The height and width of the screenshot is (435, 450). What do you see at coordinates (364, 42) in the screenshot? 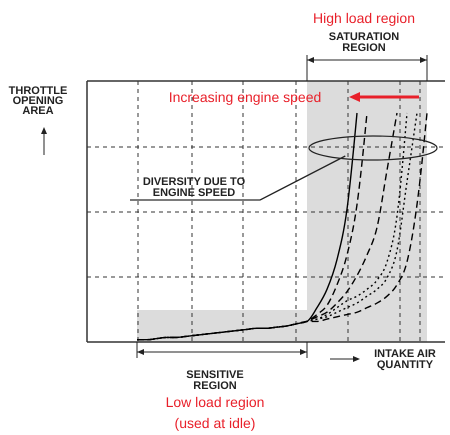
I see `text: SATURATION REGION` at bounding box center [364, 42].